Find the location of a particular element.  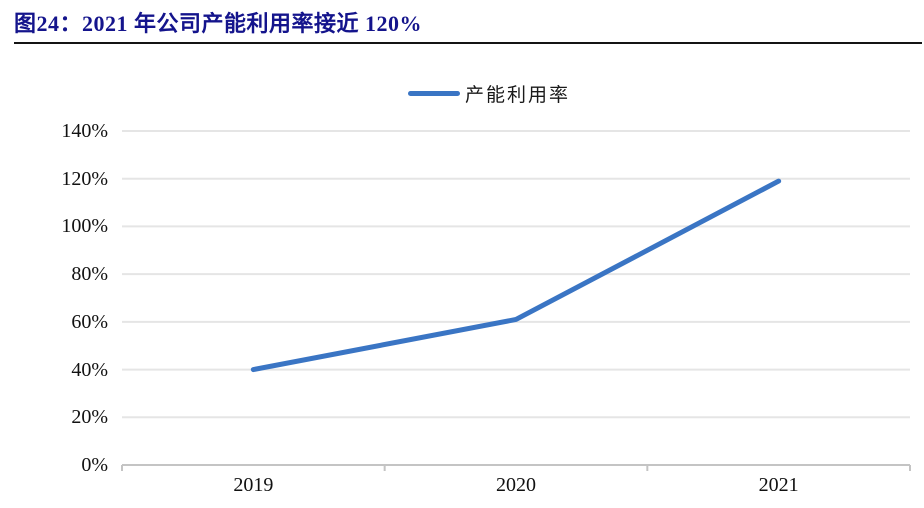

x-axis-label: 2021 is located at coordinates (778, 485).